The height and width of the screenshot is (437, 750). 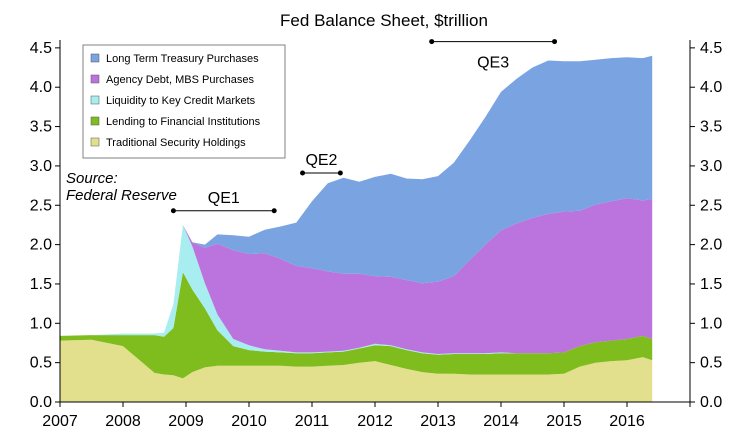 What do you see at coordinates (321, 160) in the screenshot?
I see `qe-label: QE2` at bounding box center [321, 160].